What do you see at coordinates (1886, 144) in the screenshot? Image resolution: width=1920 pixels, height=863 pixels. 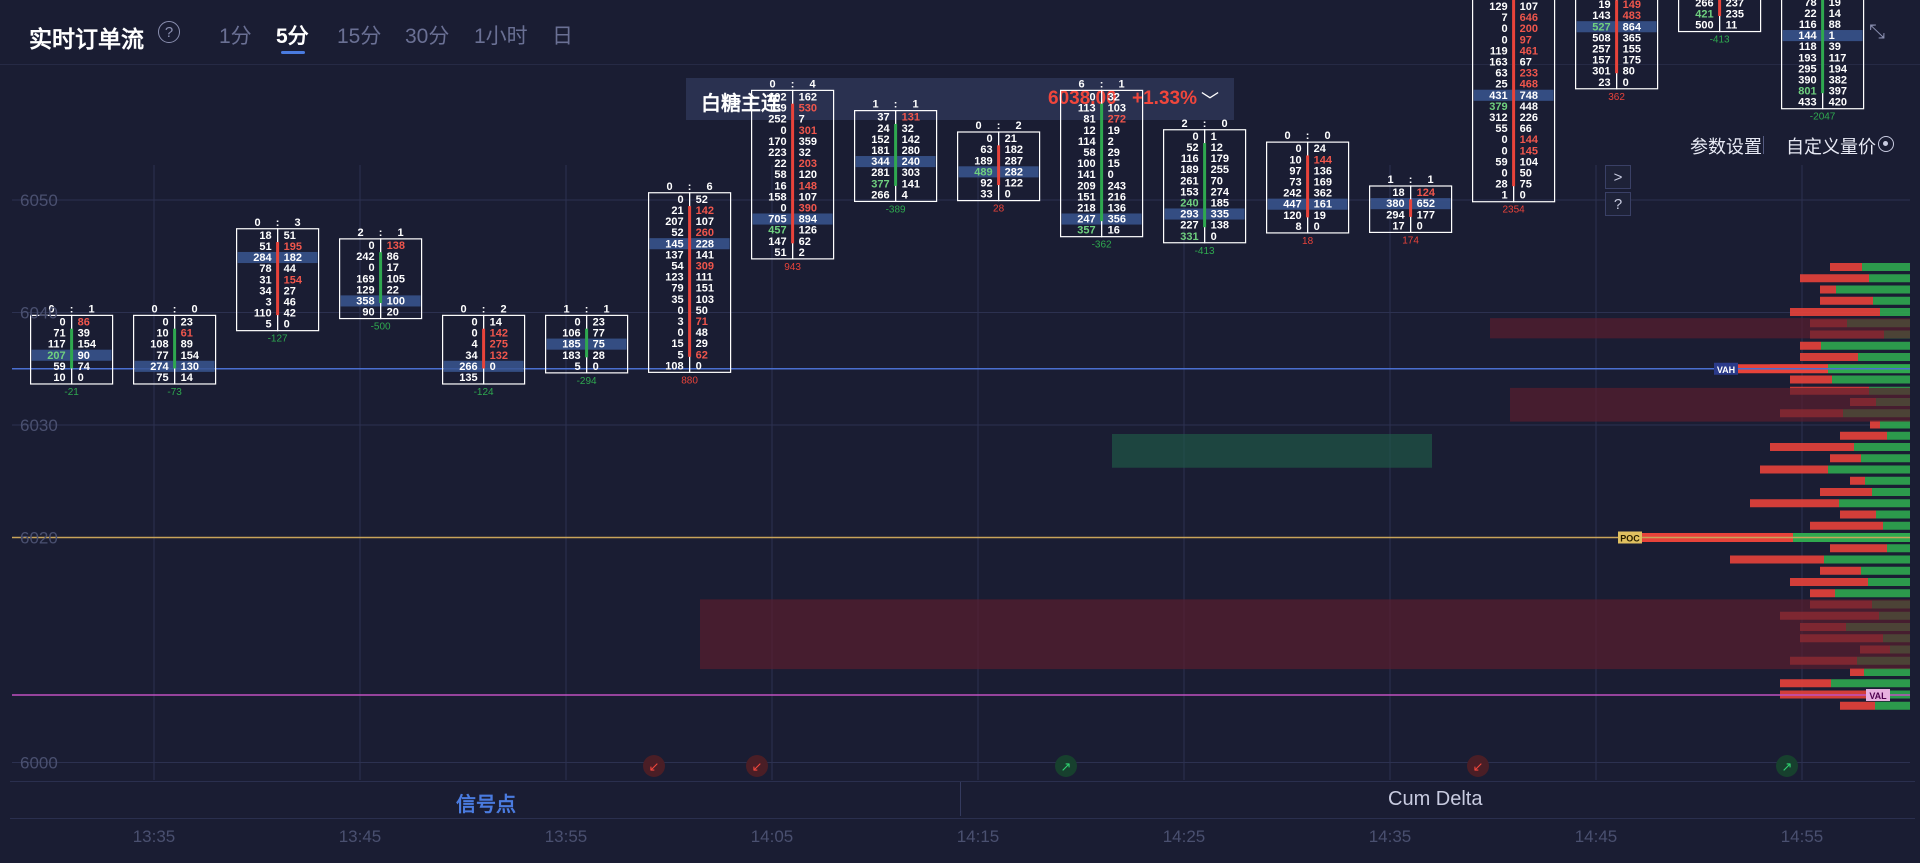 I see `target-icon` at bounding box center [1886, 144].